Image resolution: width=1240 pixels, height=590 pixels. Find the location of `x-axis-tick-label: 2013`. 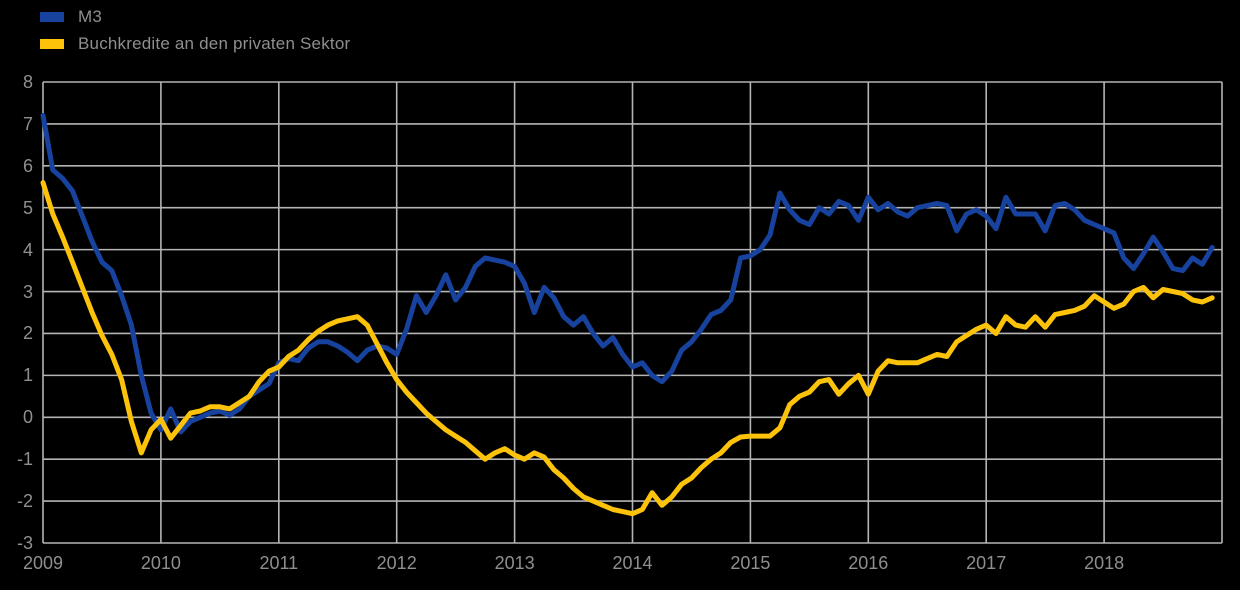

x-axis-tick-label: 2013 is located at coordinates (514, 563).